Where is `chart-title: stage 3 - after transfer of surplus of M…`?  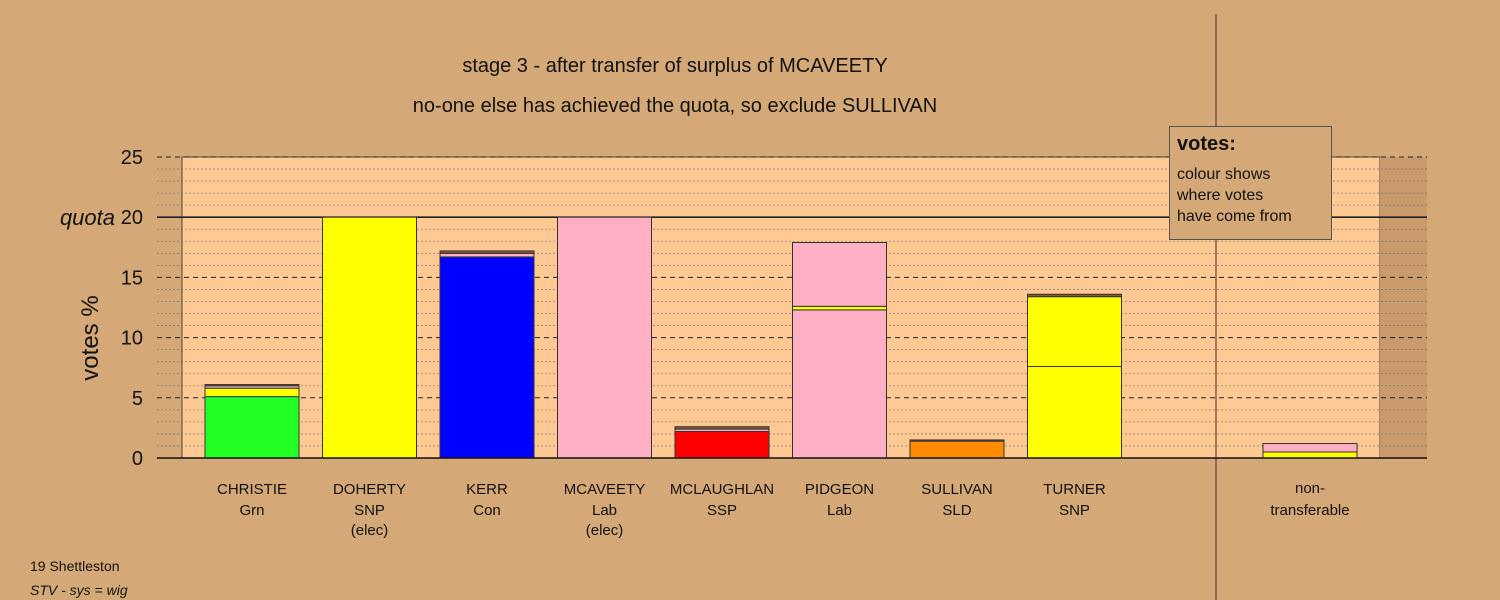
chart-title: stage 3 - after transfer of surplus of M… is located at coordinates (674, 66).